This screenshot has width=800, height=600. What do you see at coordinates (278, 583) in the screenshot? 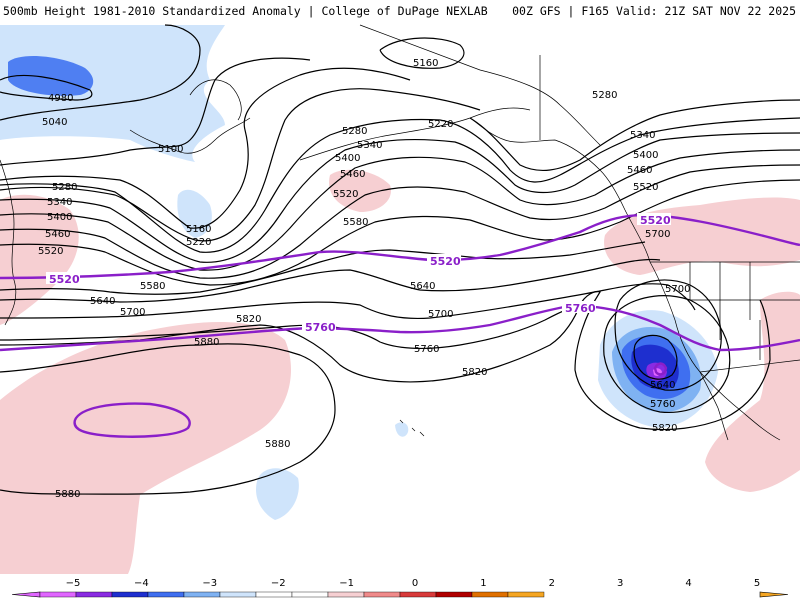
I see `legend-tick-label: −2` at bounding box center [278, 583].